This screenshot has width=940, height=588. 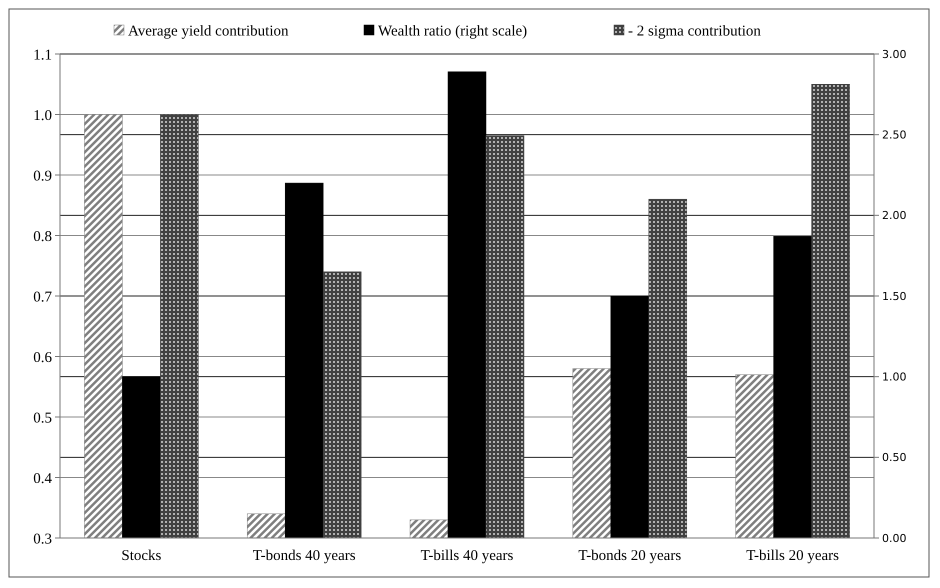 I want to click on y2-tick-label: 2.00, so click(x=894, y=215).